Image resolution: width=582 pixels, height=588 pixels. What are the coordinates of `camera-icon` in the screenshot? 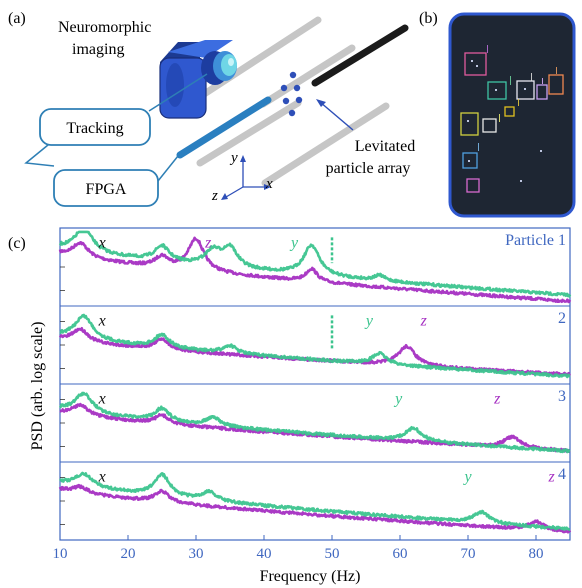 It's located at (198, 79).